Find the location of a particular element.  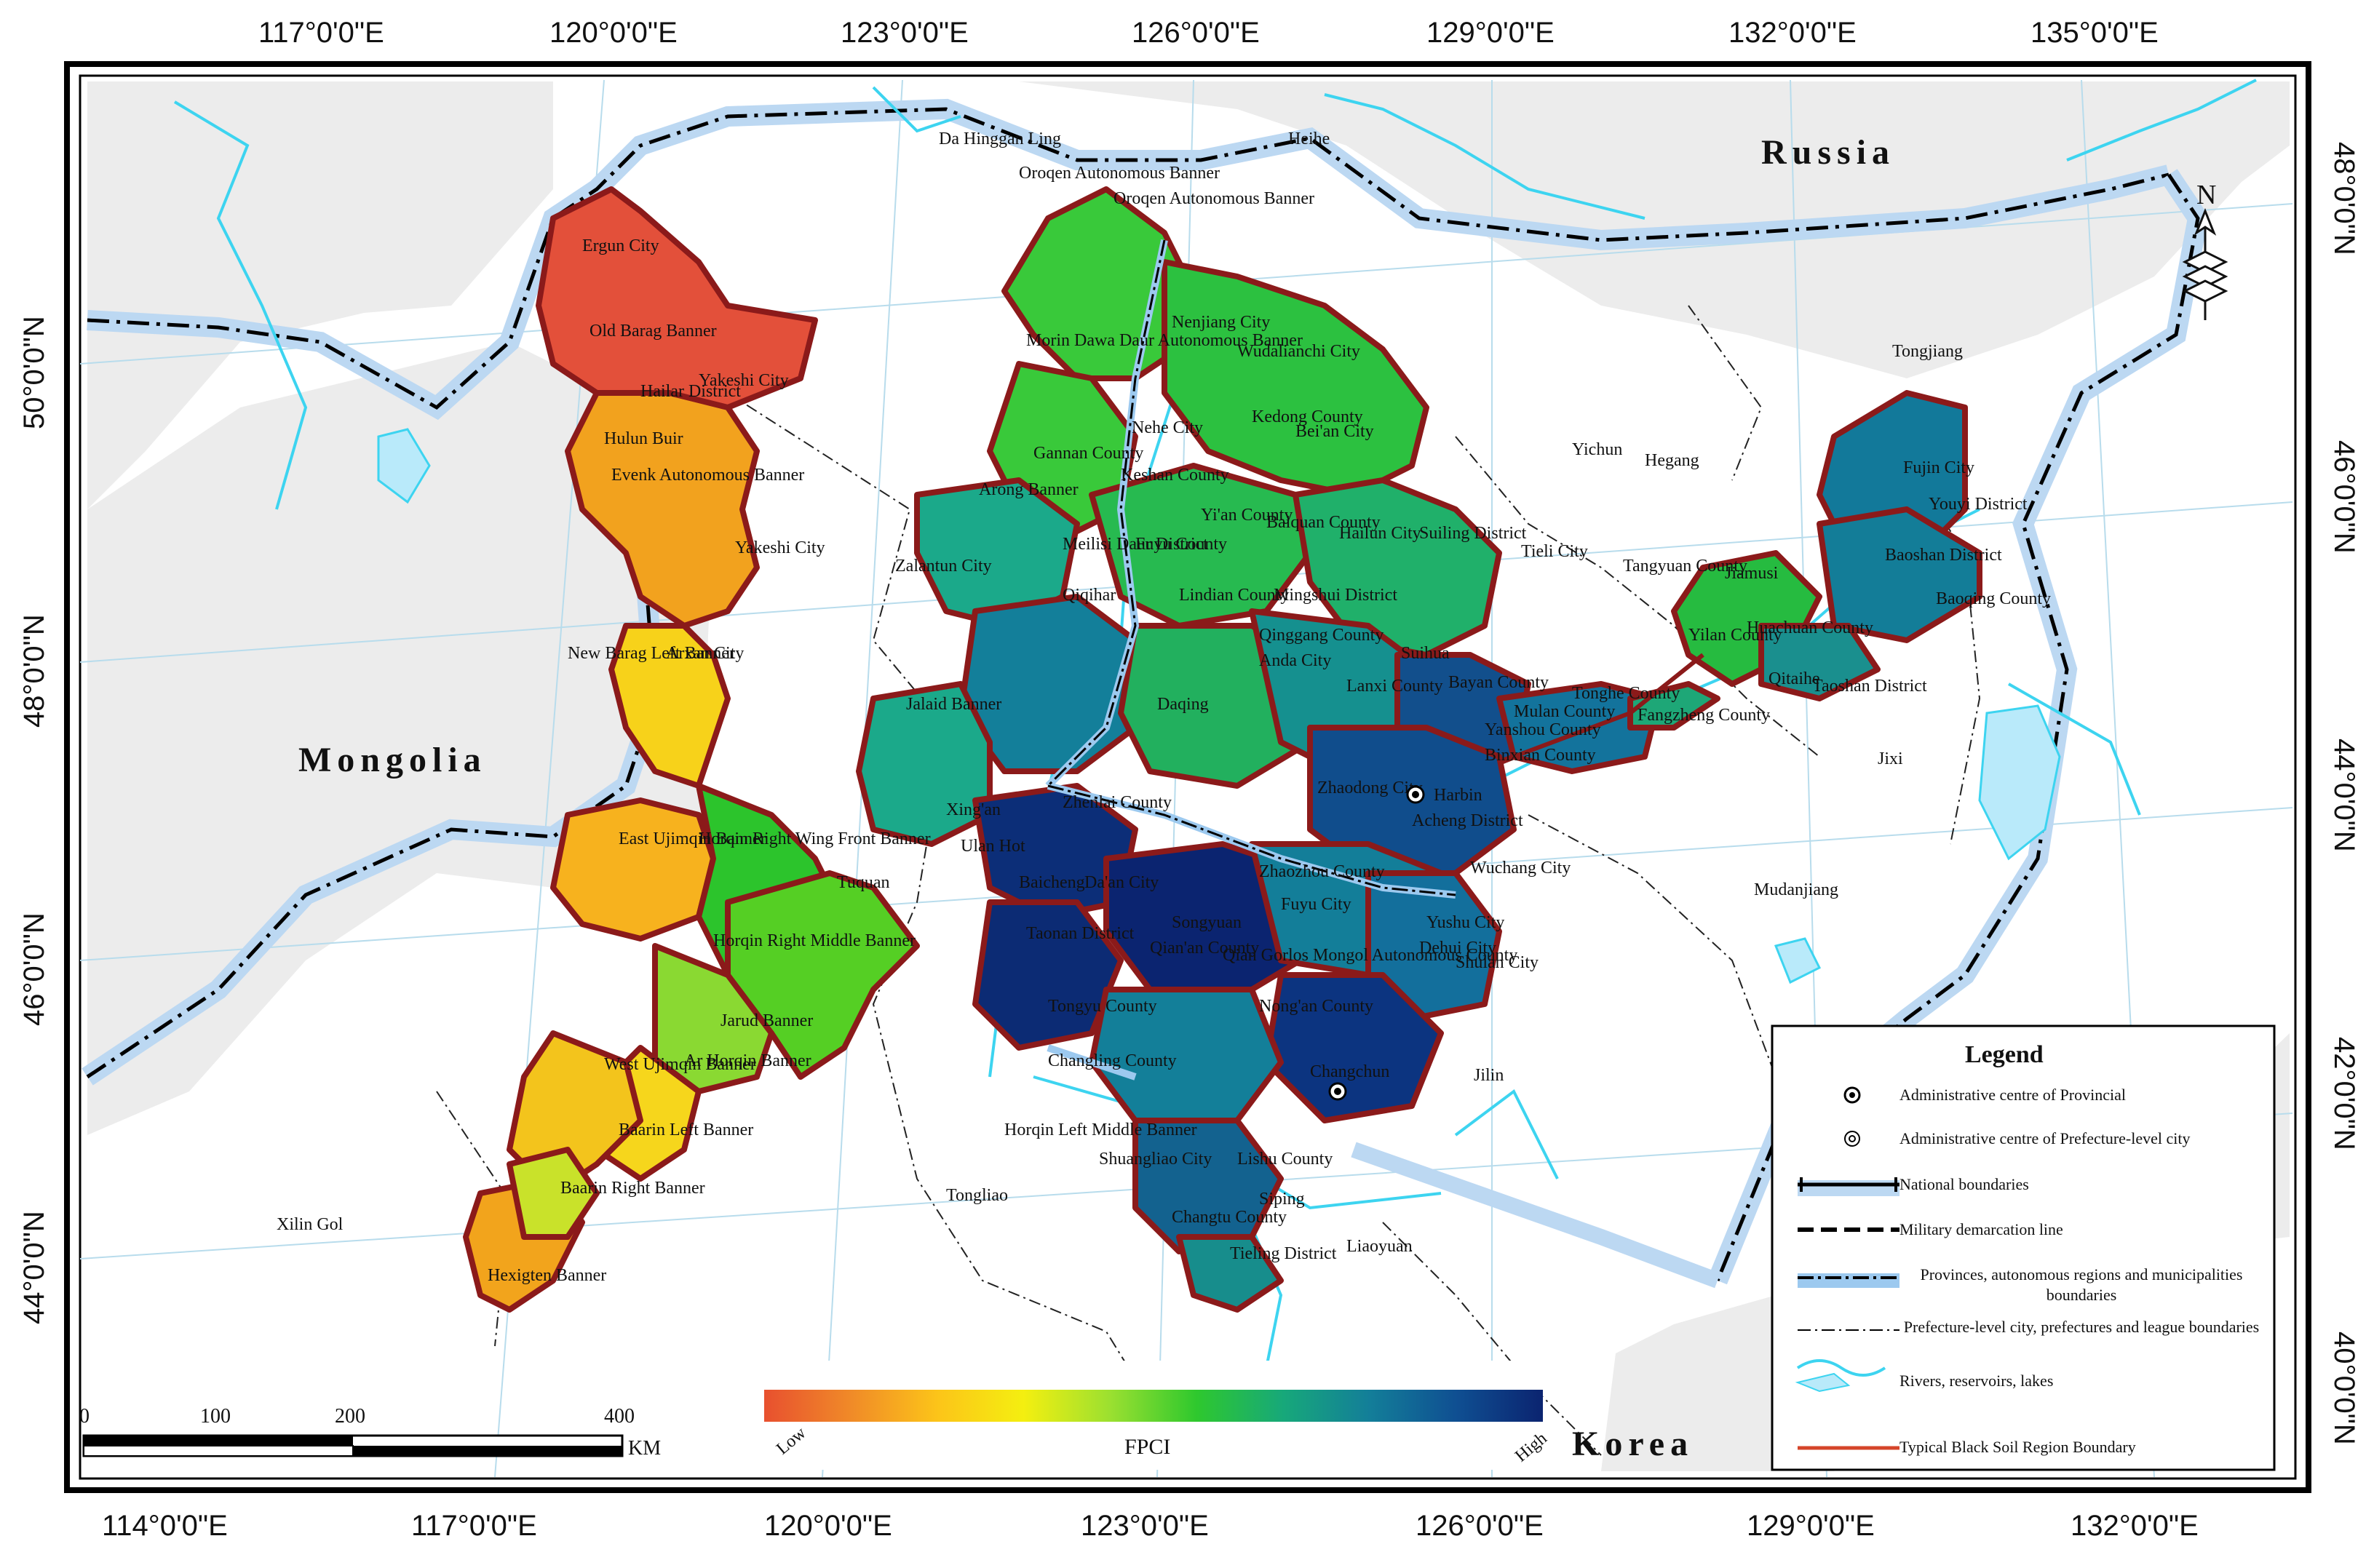

place-label: Taonan District is located at coordinates (1080, 933).